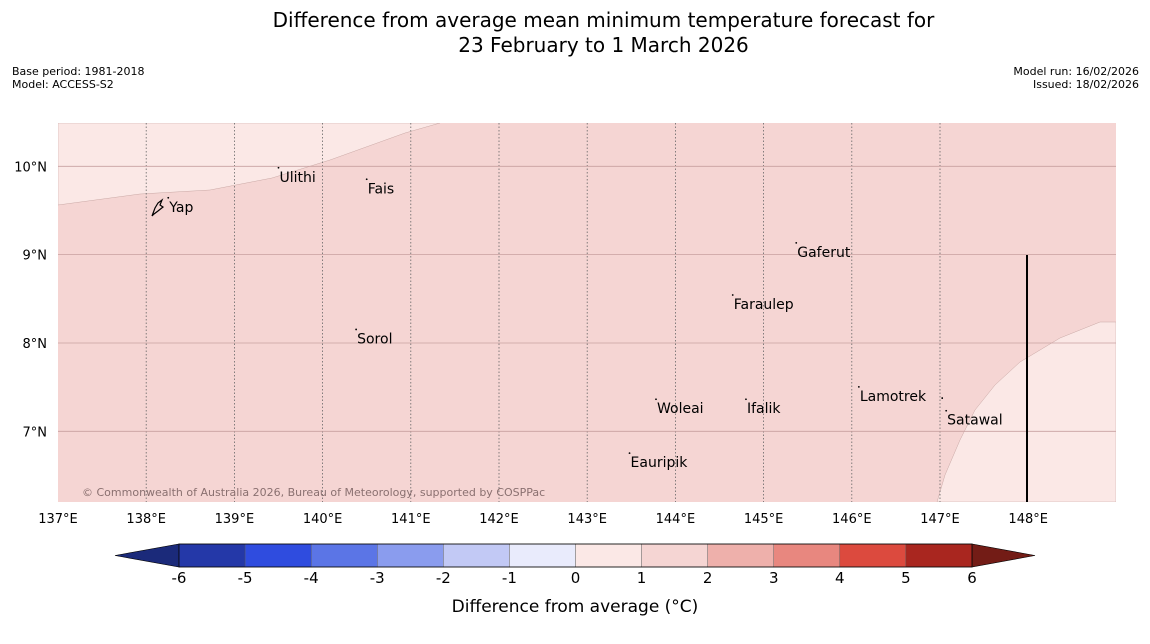 The width and height of the screenshot is (1150, 644). I want to click on place-label: Faraulep, so click(764, 305).